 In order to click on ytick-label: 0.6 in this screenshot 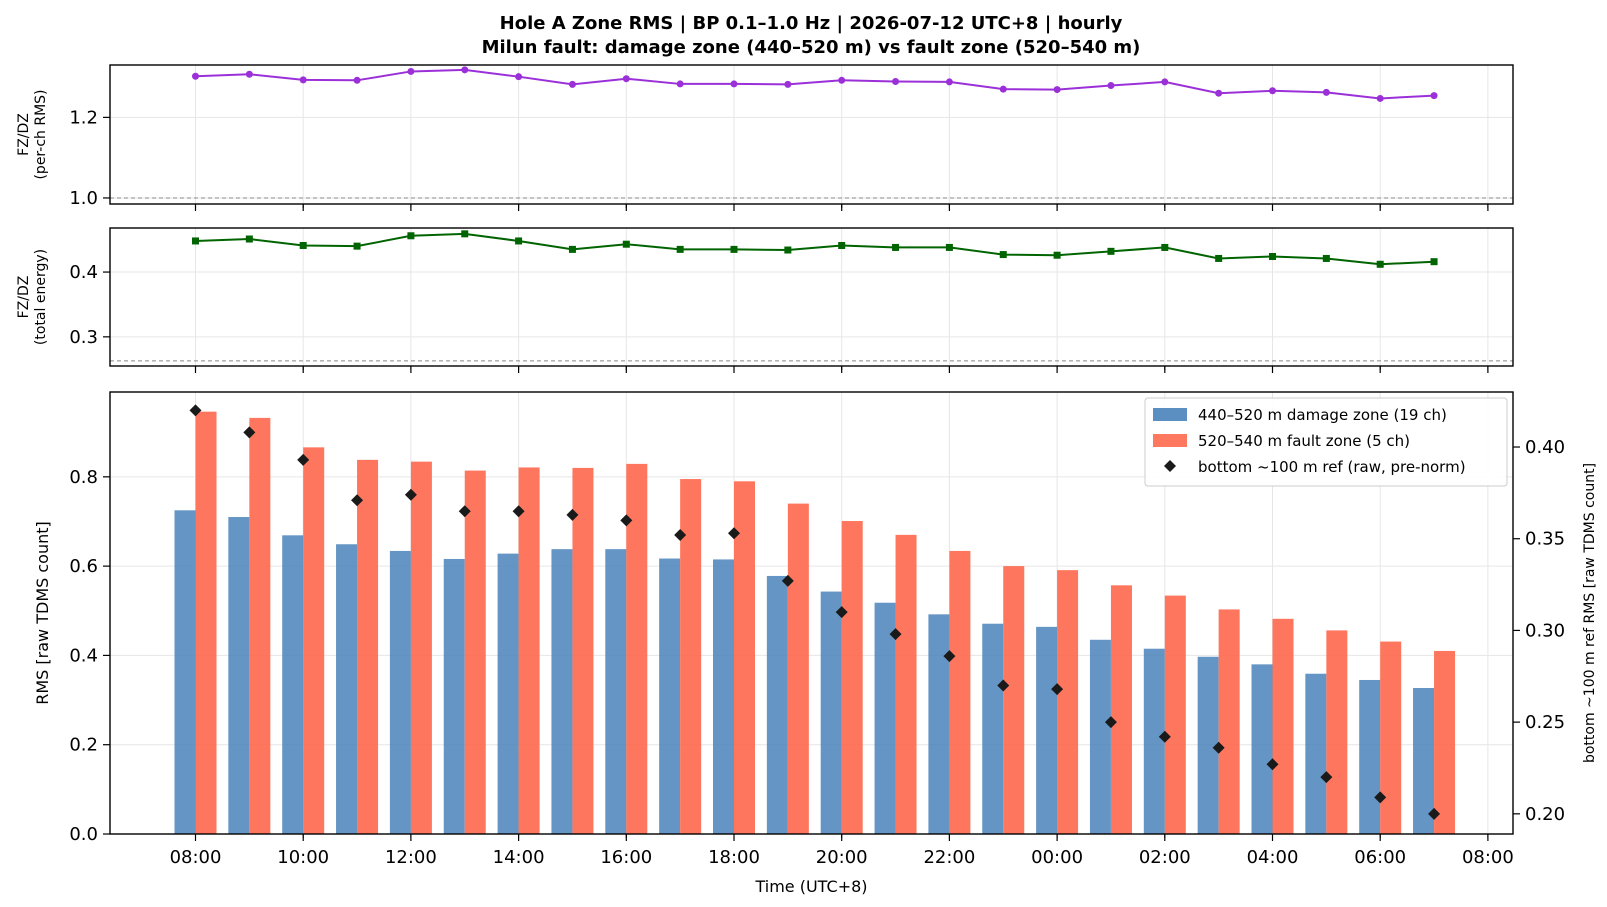, I will do `click(83, 566)`.